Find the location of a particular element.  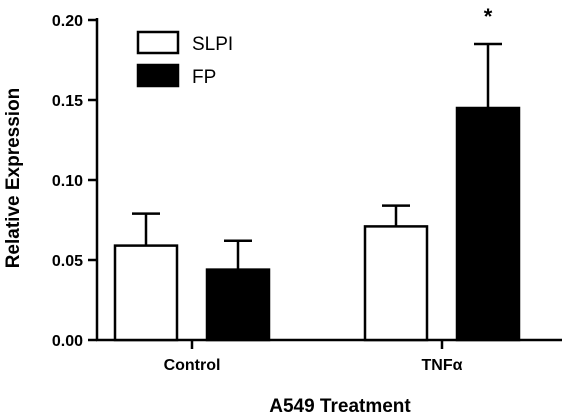

annotations: * is located at coordinates (488, 16).